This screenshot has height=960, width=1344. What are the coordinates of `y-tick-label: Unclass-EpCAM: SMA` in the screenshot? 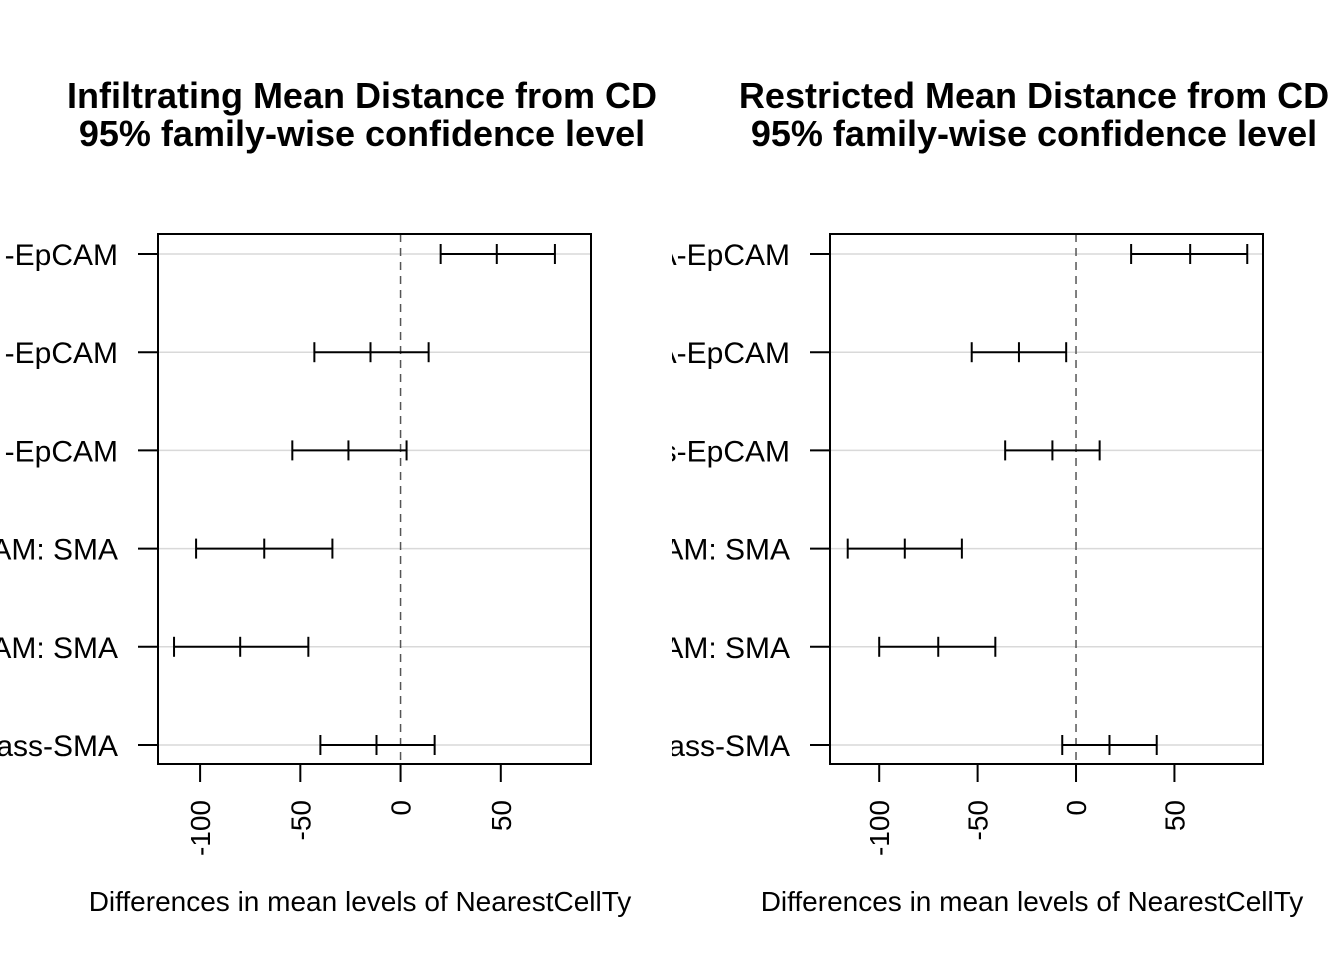 It's located at (639, 648).